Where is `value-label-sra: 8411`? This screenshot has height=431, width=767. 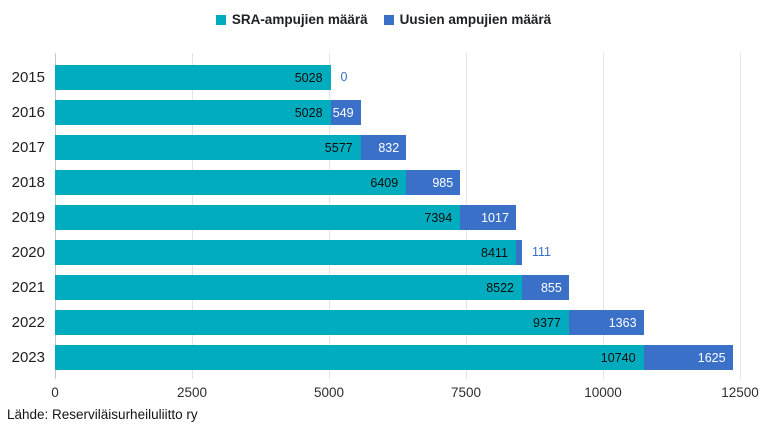 value-label-sra: 8411 is located at coordinates (494, 252).